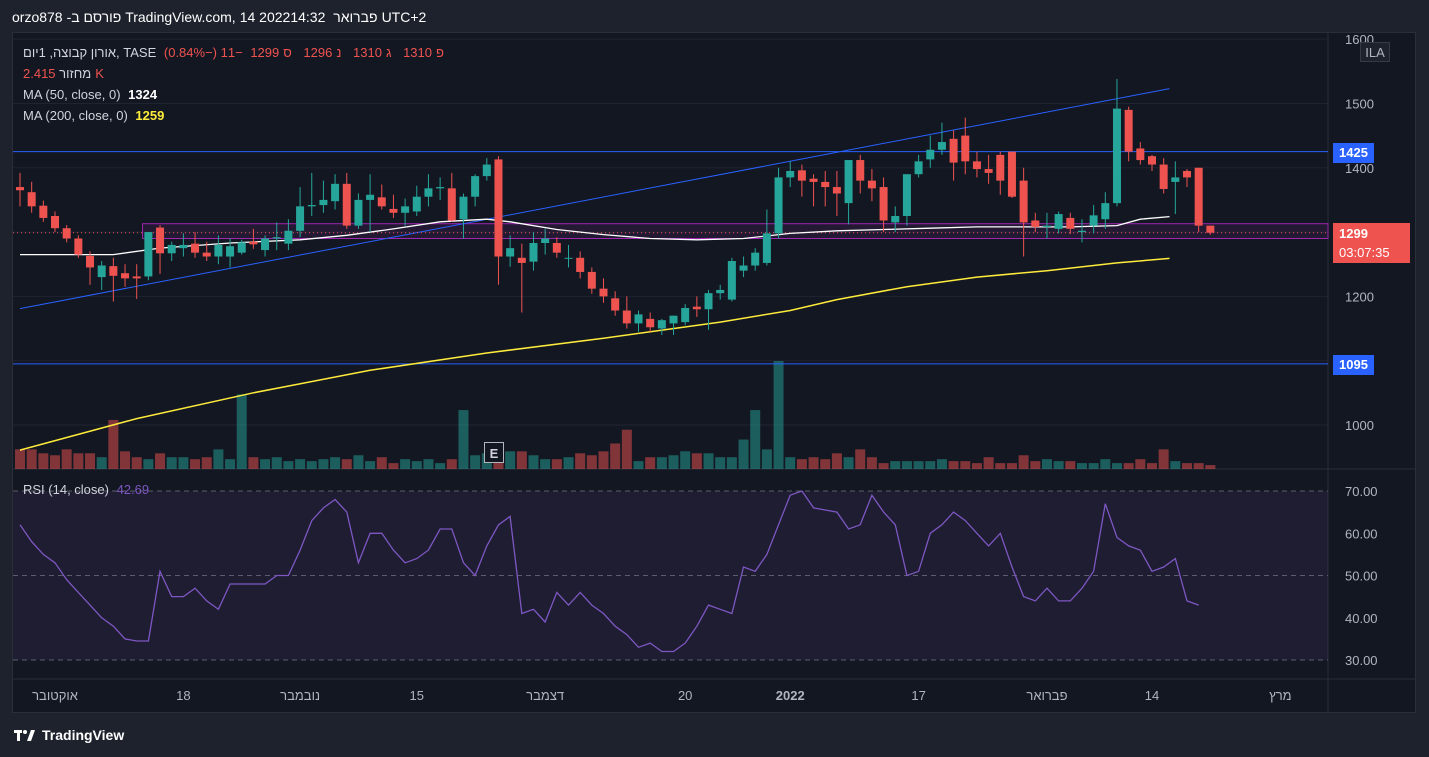 The width and height of the screenshot is (1429, 757). I want to click on legend-rsi: RSI (14, close) 42.69, so click(88, 489).